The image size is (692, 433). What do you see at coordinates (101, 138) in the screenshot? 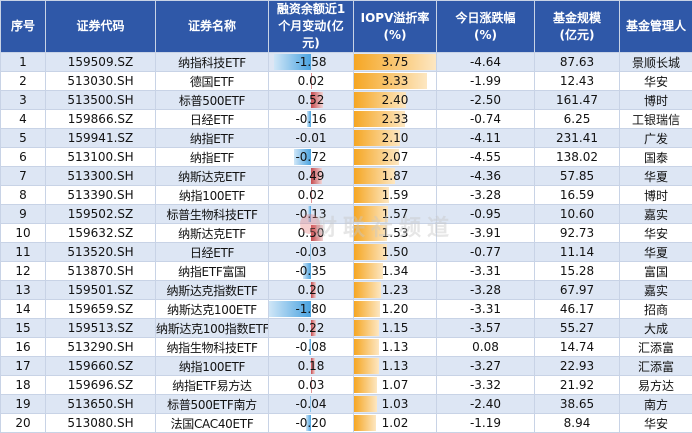
I see `cell-code: 159941.SZ` at bounding box center [101, 138].